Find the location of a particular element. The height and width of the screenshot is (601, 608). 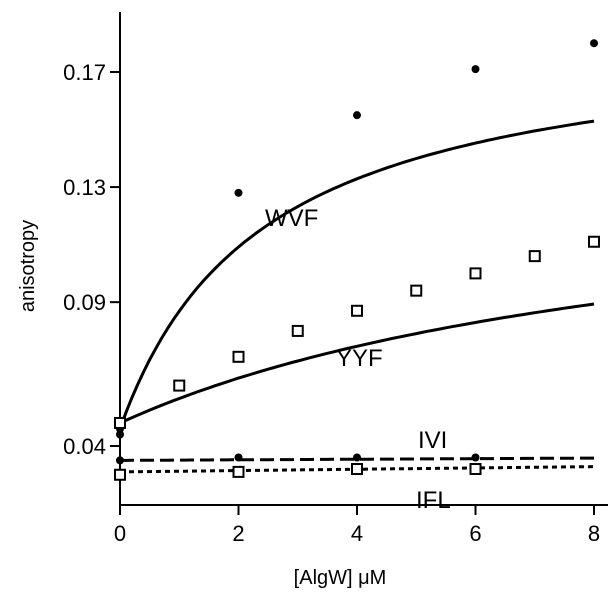

y-tick-label: 0.09 is located at coordinates (84, 302).